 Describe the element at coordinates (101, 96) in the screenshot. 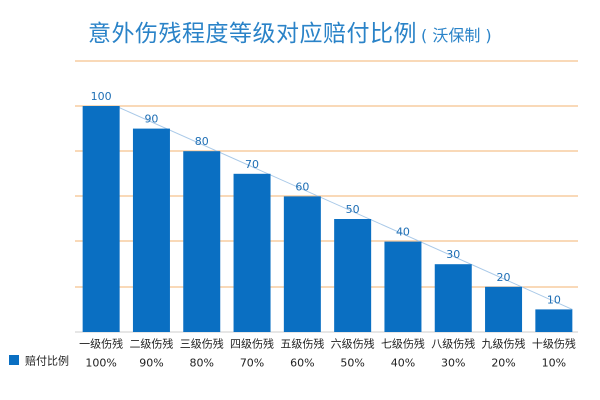

I see `data-label: 100` at that location.